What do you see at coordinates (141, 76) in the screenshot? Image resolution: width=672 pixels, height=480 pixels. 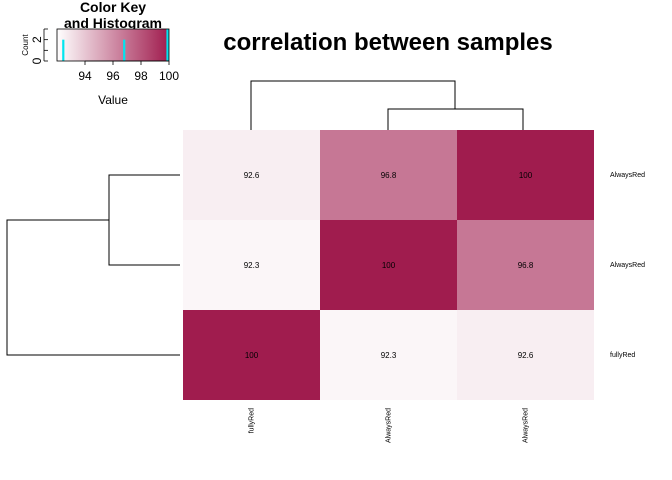 I see `x-tick-label: 98` at bounding box center [141, 76].